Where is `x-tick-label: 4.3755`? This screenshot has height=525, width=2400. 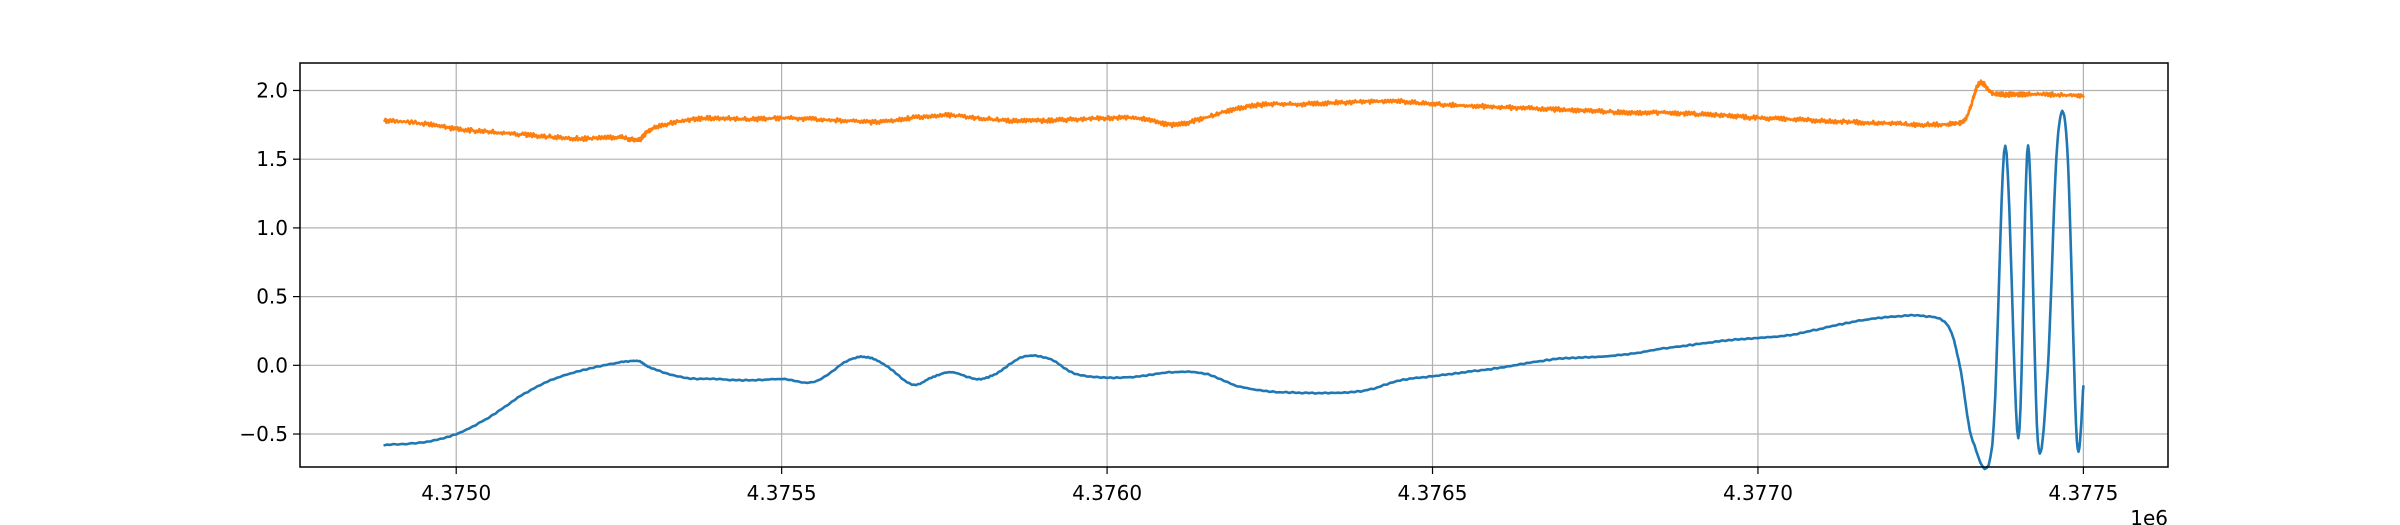
x-tick-label: 4.3755 is located at coordinates (782, 493).